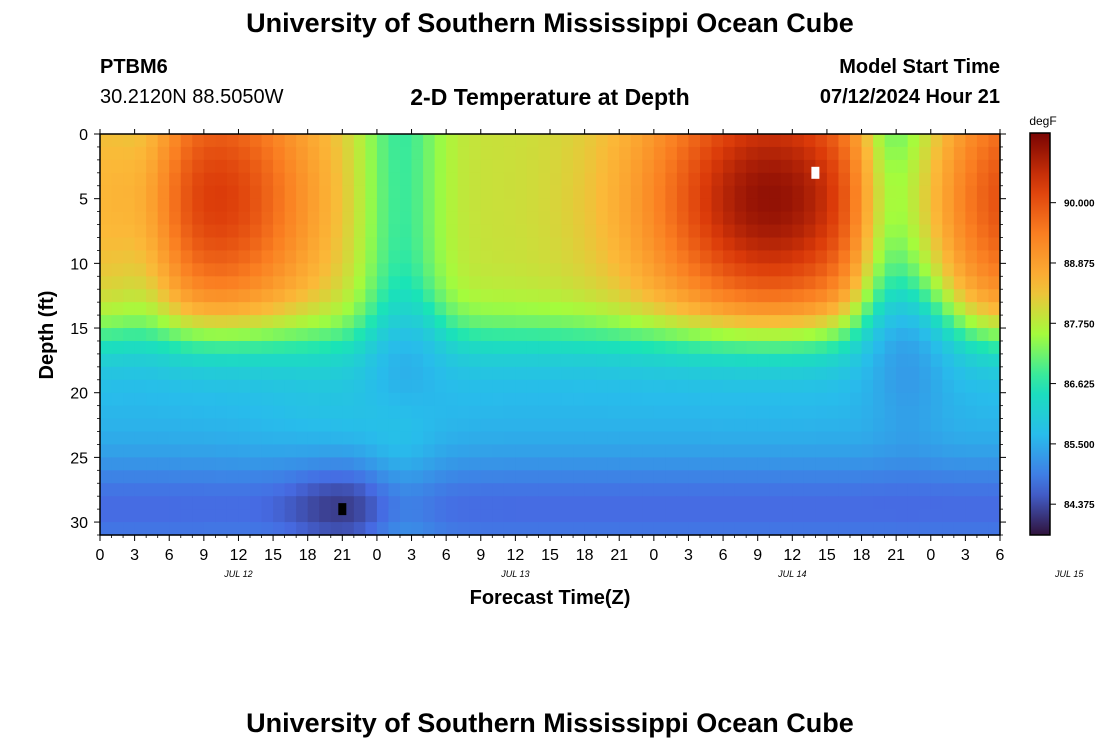 This screenshot has height=750, width=1100. I want to click on chart-subtitle: 2-D Temperature at Depth, so click(550, 97).